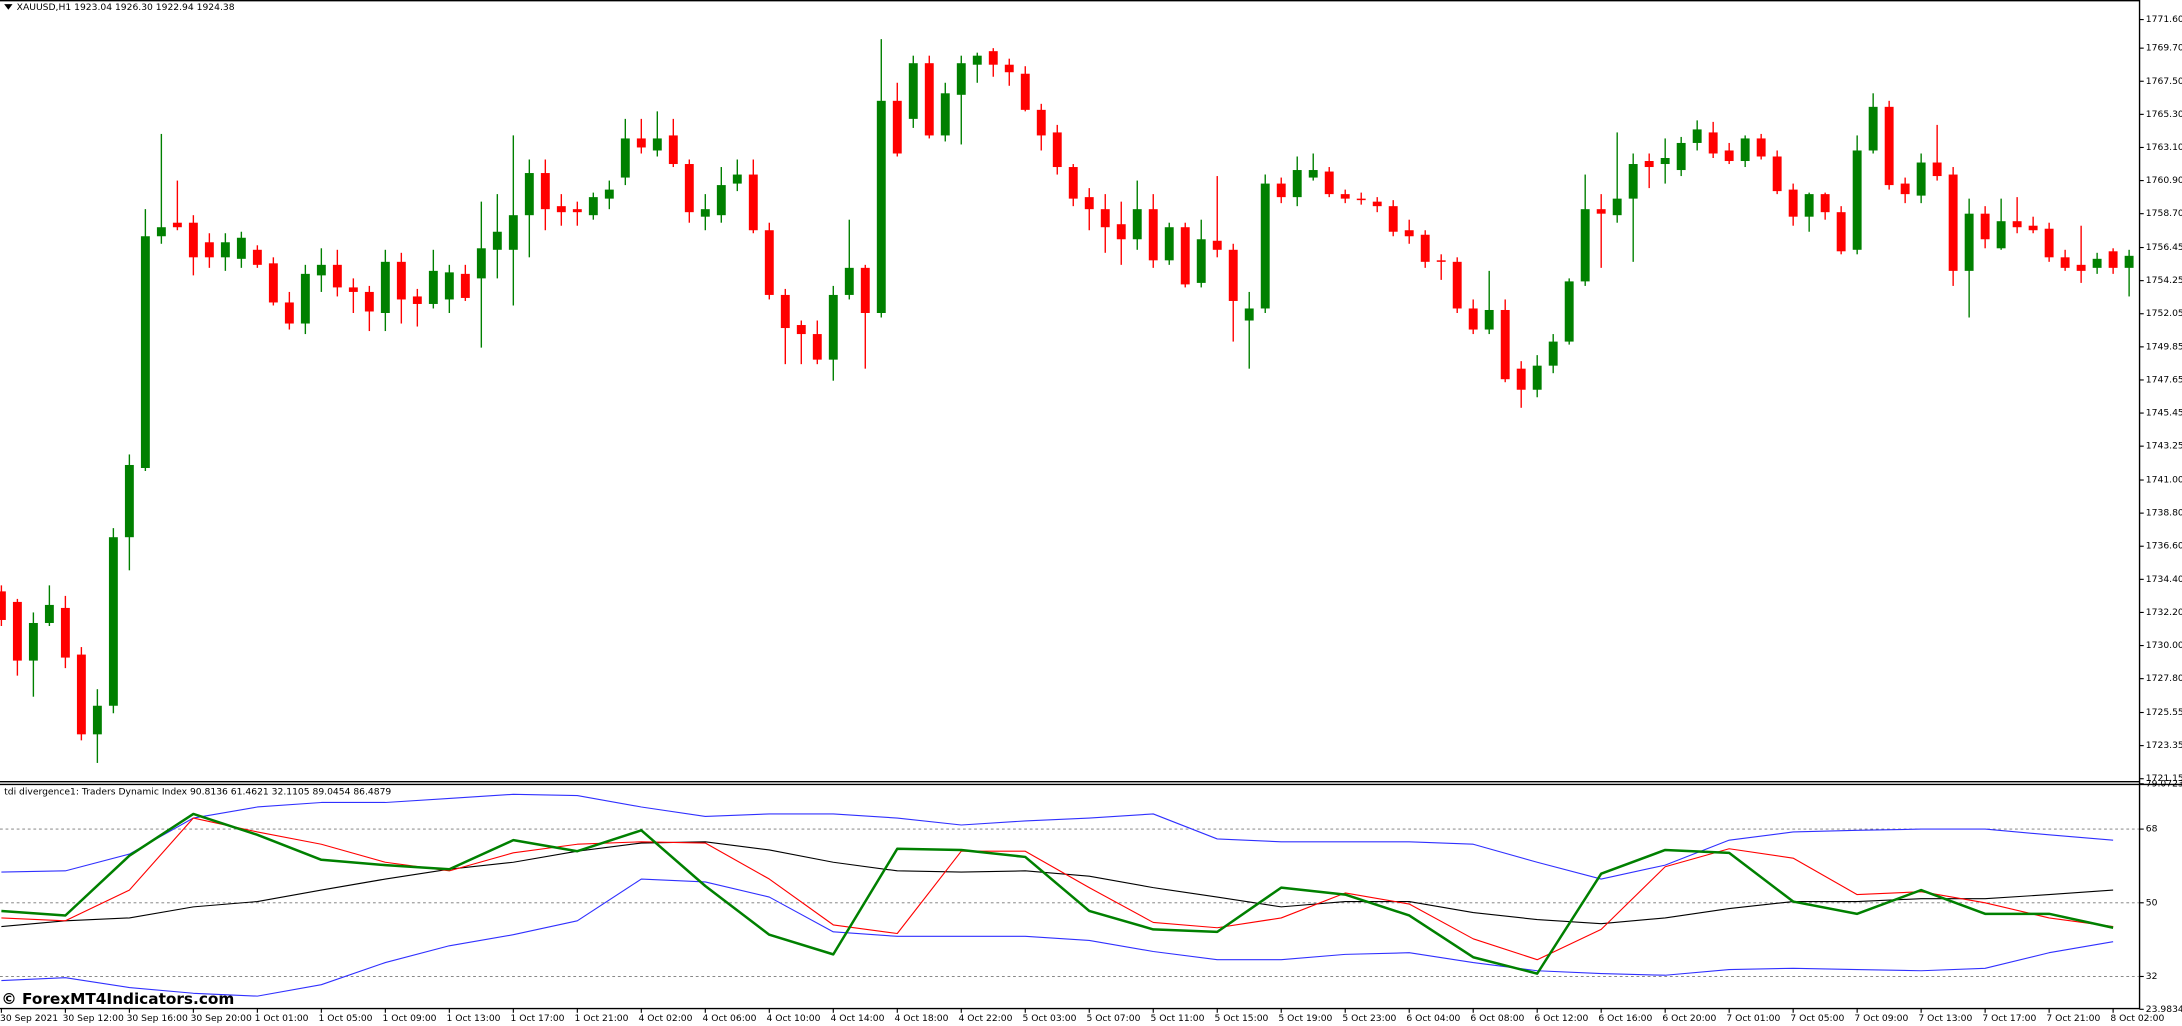 The width and height of the screenshot is (2182, 1026). Describe the element at coordinates (1305, 1018) in the screenshot. I see `x-tick-label: 5 Oct 19:00` at that location.